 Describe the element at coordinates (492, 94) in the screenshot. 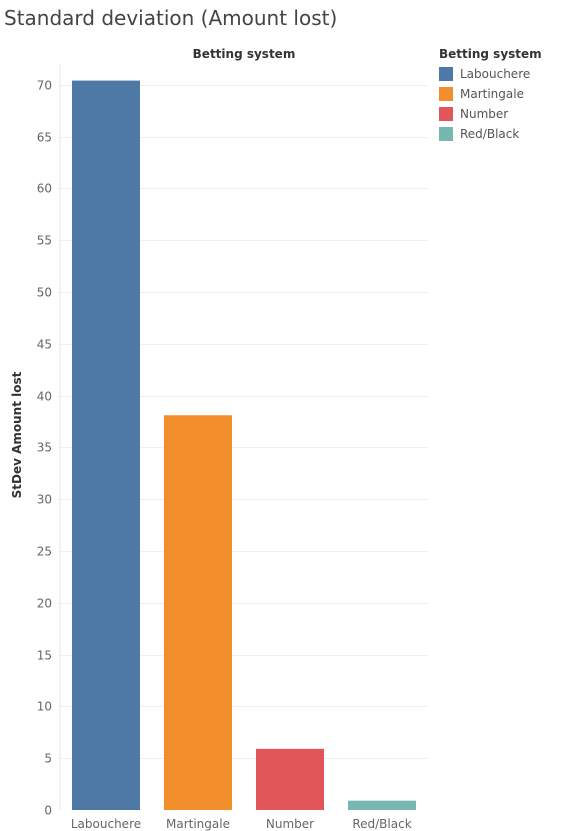

I see `legend-label: Martingale` at that location.